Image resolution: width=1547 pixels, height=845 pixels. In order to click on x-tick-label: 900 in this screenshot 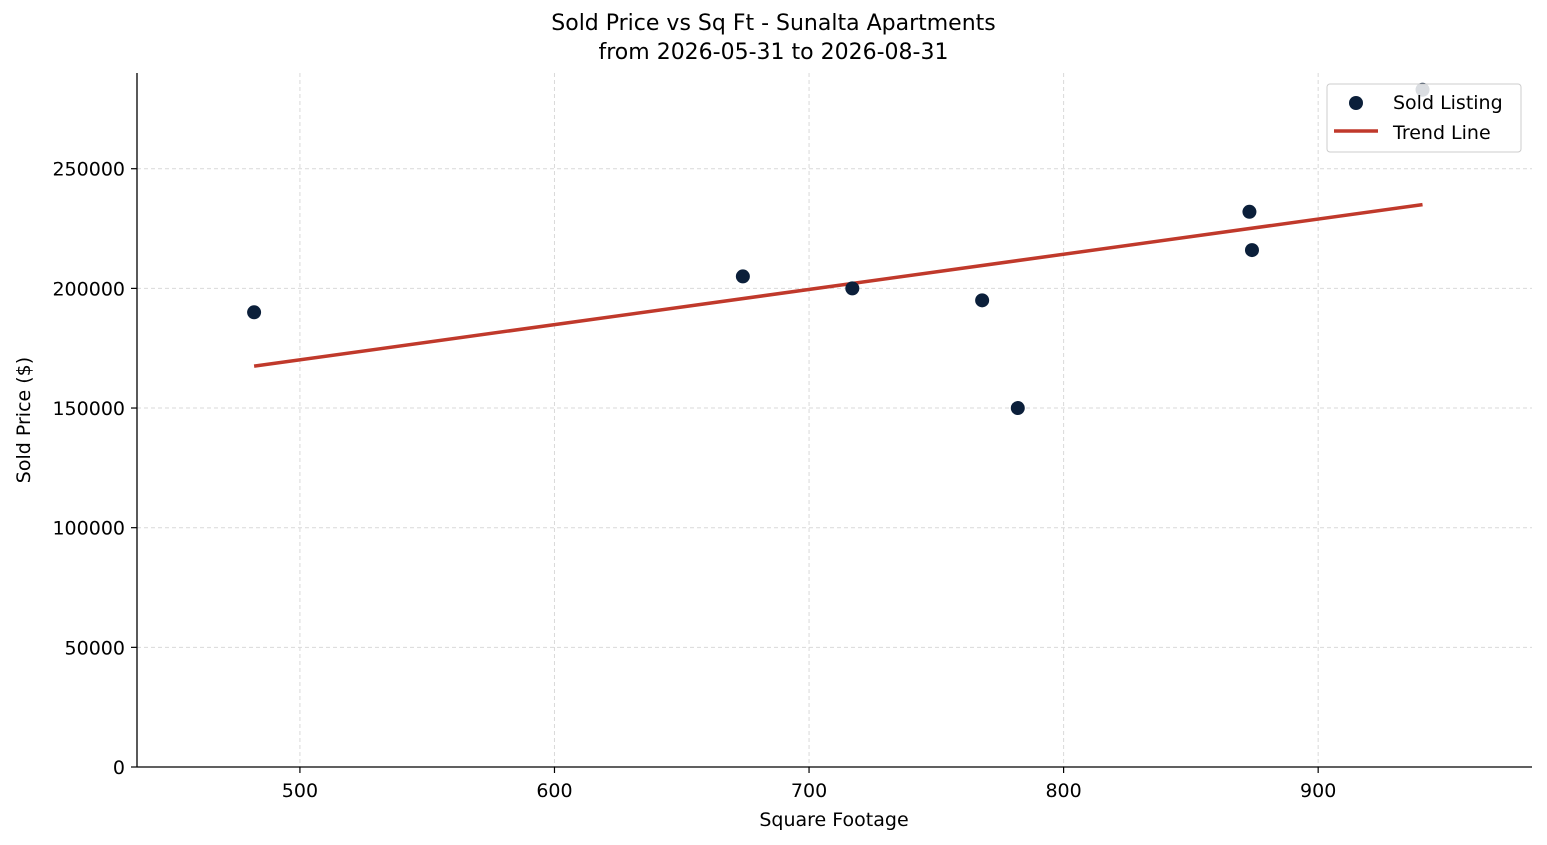, I will do `click(1318, 791)`.